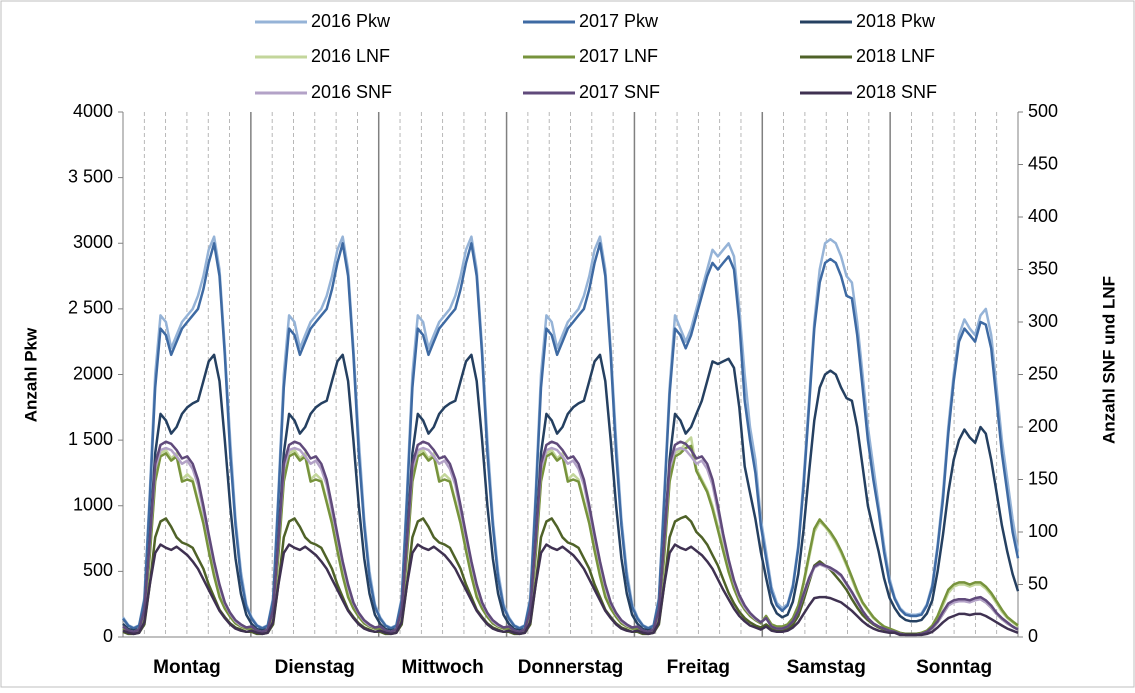 The height and width of the screenshot is (693, 1135). What do you see at coordinates (93, 505) in the screenshot?
I see `y-tick-label: 1000` at bounding box center [93, 505].